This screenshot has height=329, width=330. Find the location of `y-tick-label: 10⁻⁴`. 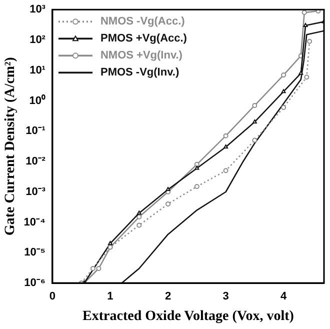

y-tick-label: 10⁻⁴ is located at coordinates (35, 222).